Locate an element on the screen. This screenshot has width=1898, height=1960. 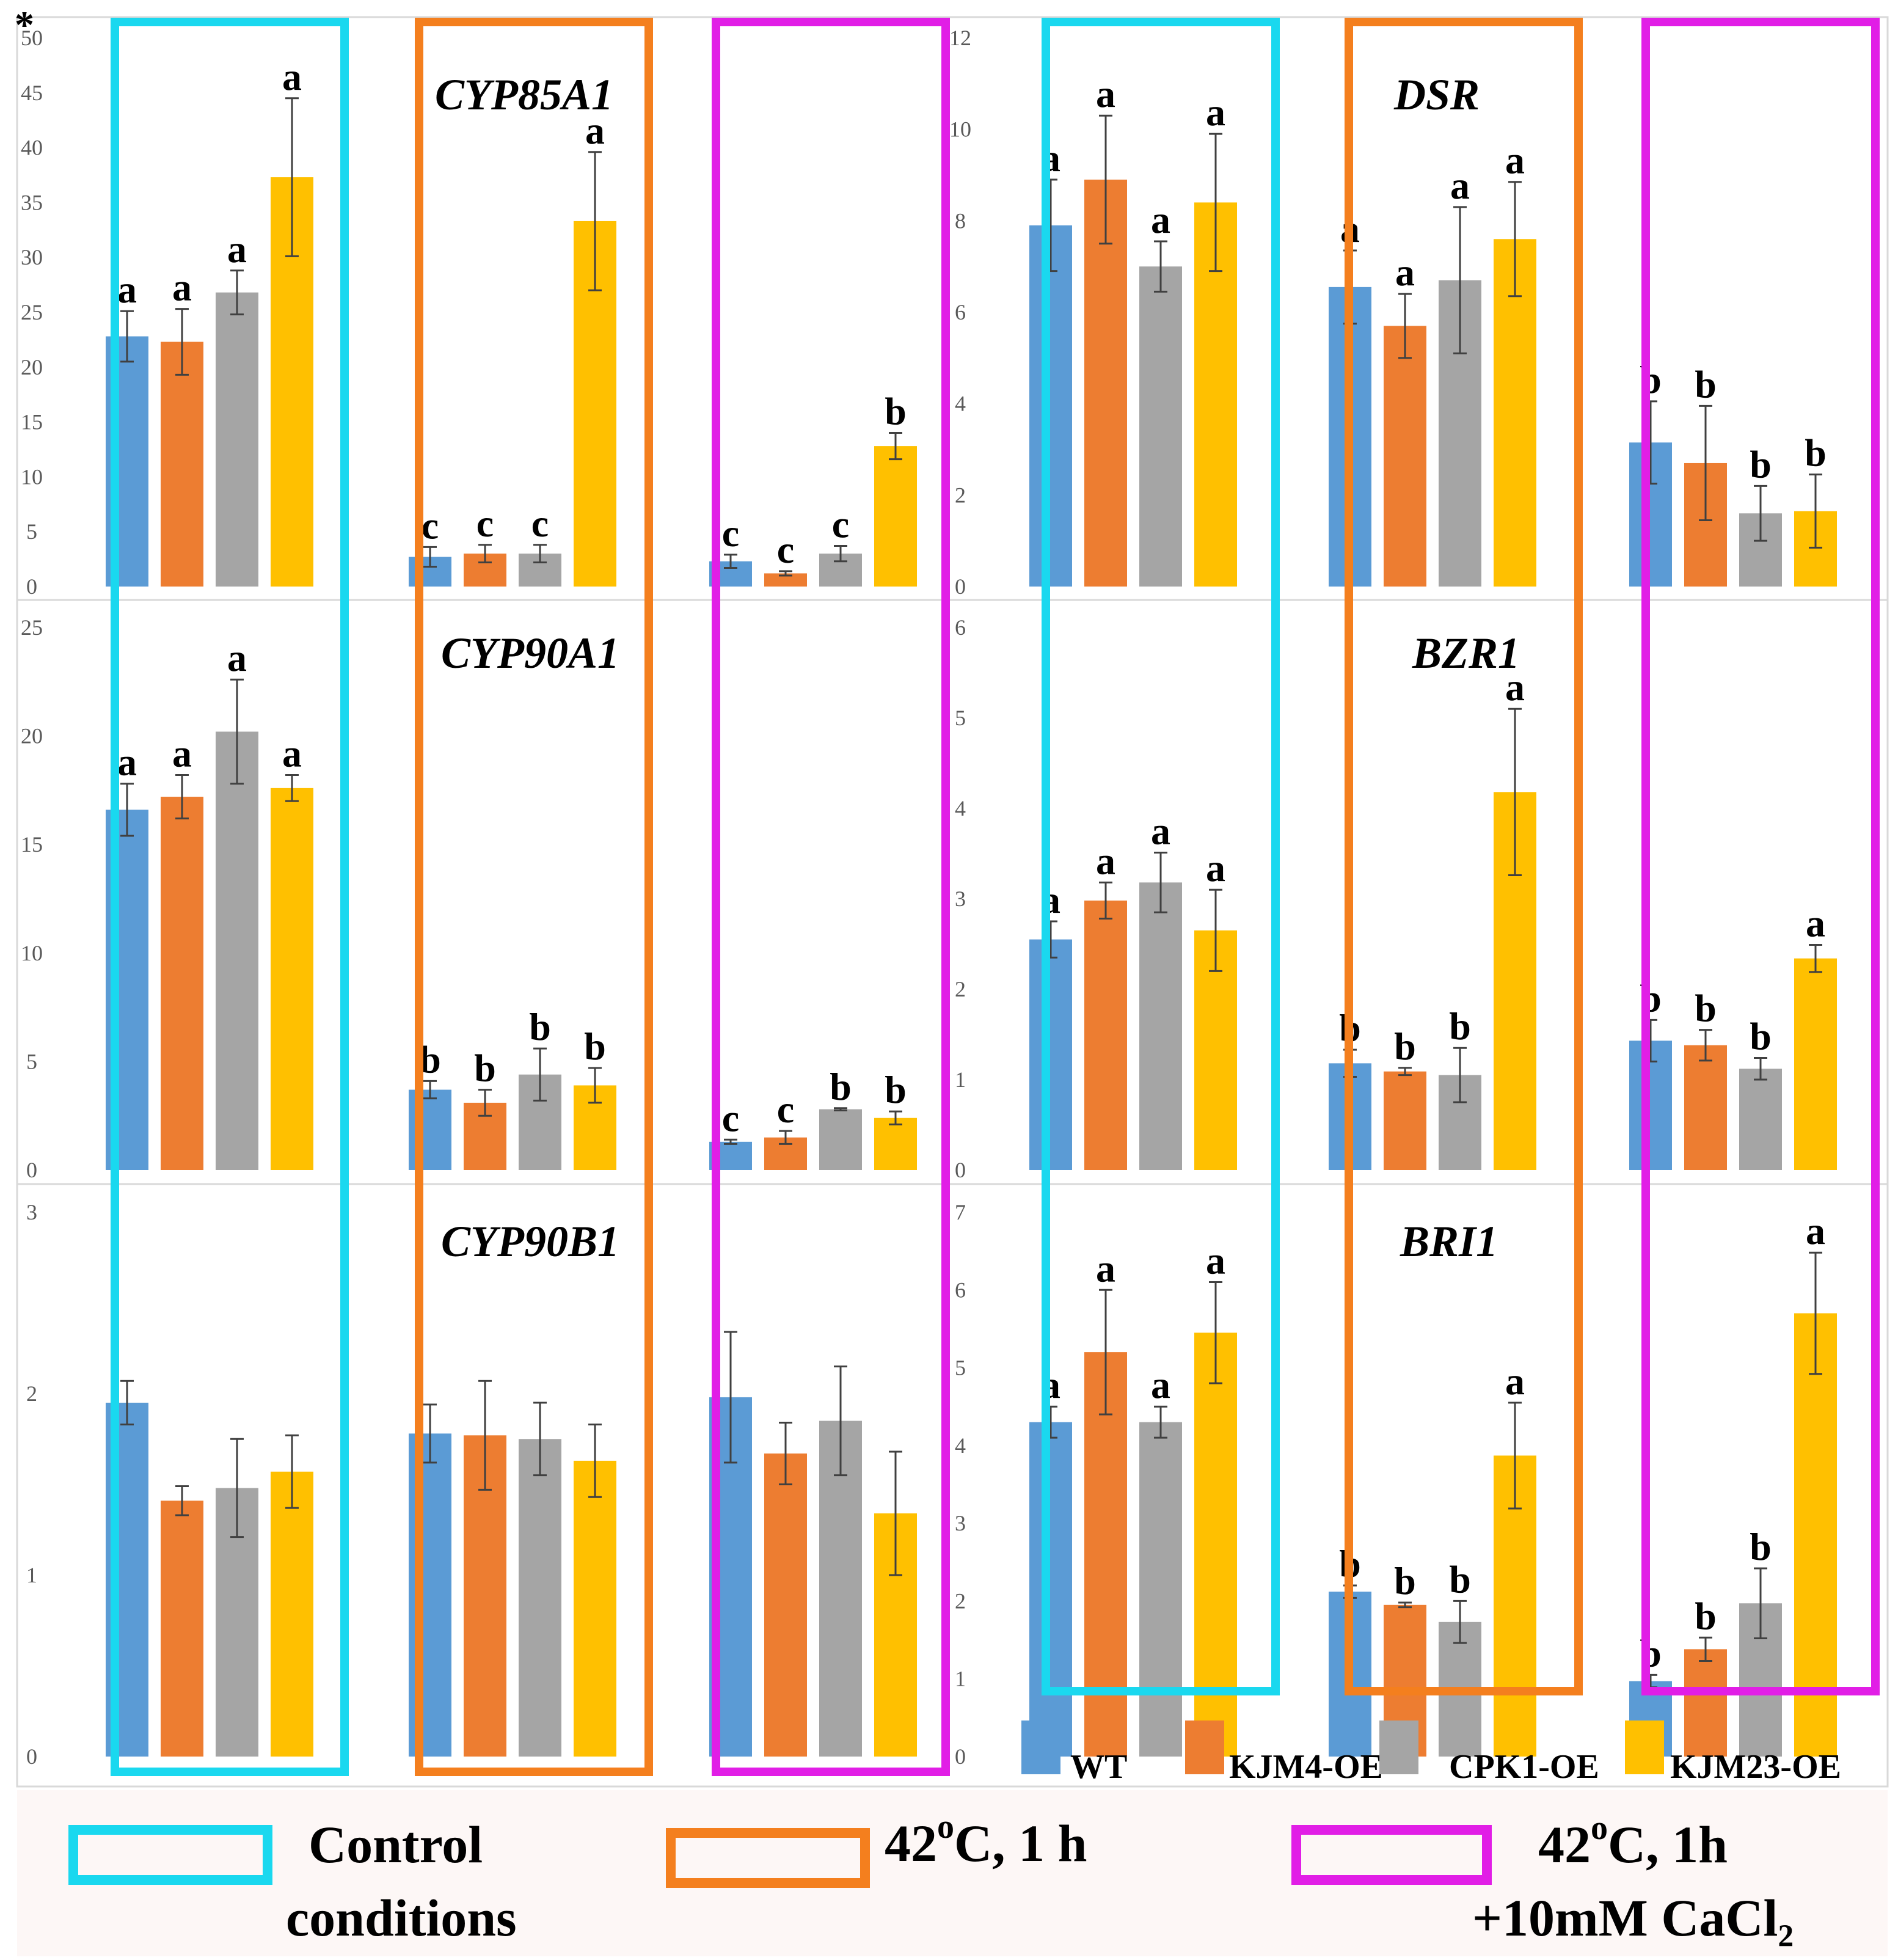
gene-title: CYP90A1 is located at coordinates (530, 654).